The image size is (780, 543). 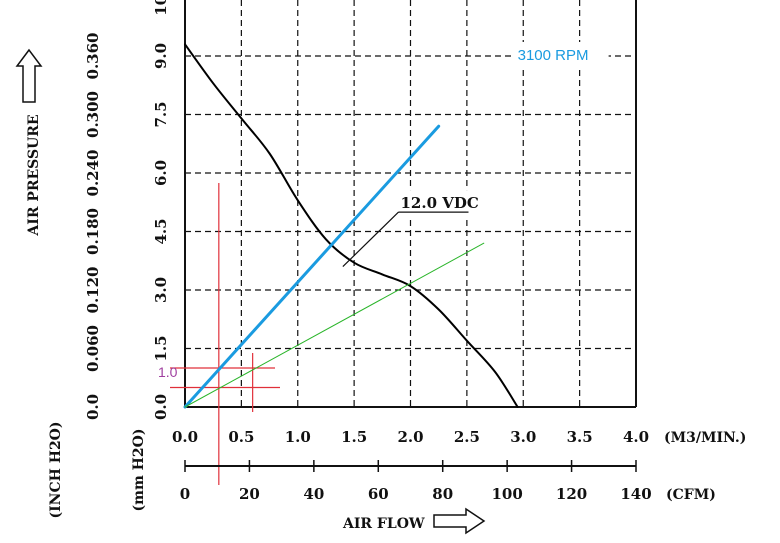 I want to click on series-line-green, so click(x=334, y=325).